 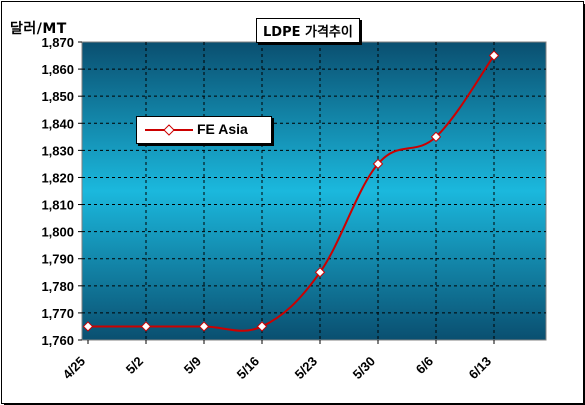 I want to click on x-tick-label: 4/25, so click(x=74, y=368).